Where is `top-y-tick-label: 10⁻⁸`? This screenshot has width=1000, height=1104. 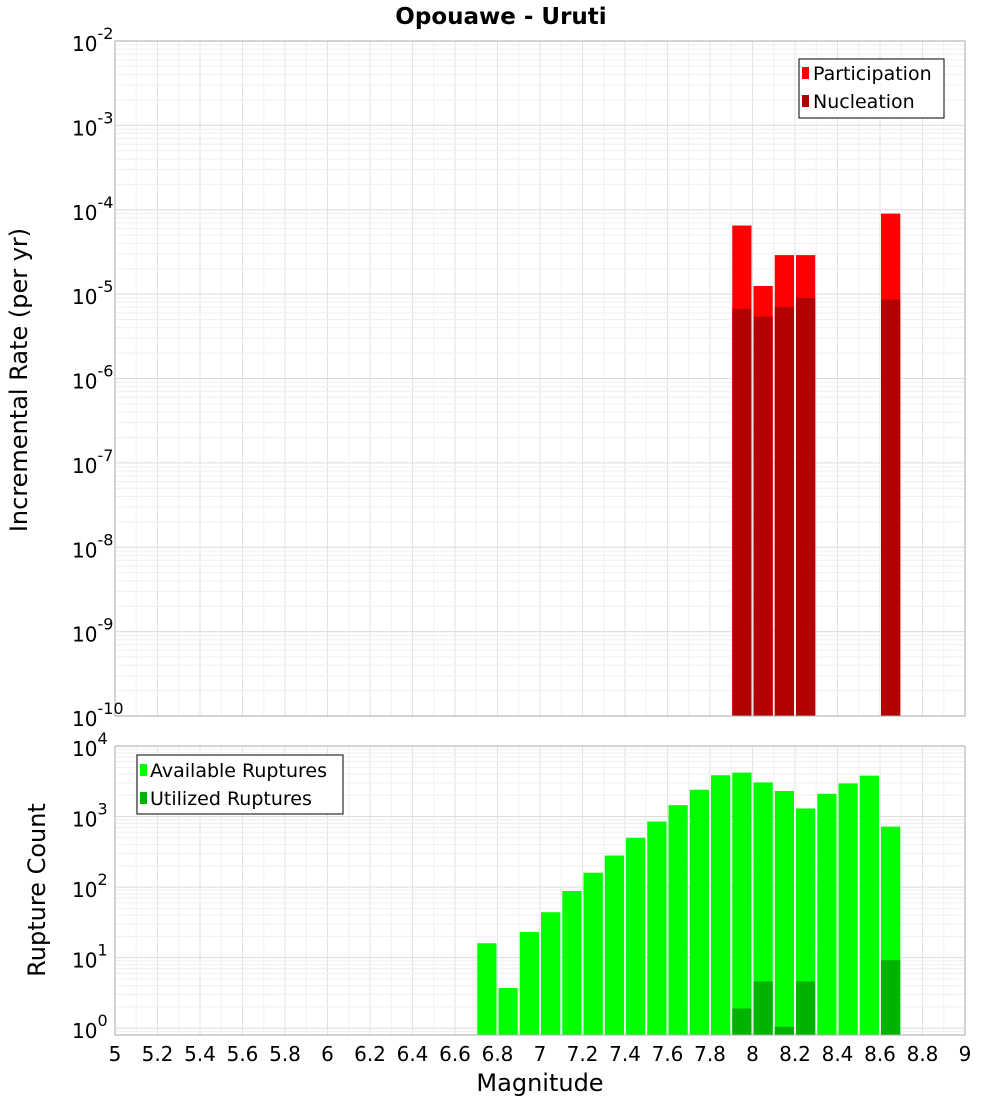 top-y-tick-label: 10⁻⁸ is located at coordinates (92, 546).